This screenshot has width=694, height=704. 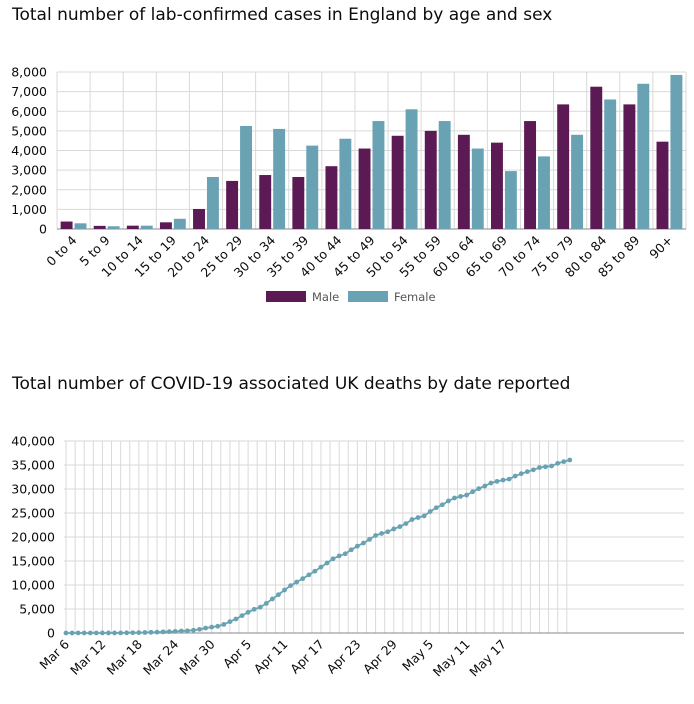 What do you see at coordinates (160, 656) in the screenshot?
I see `x-tick-label: Mar 24` at bounding box center [160, 656].